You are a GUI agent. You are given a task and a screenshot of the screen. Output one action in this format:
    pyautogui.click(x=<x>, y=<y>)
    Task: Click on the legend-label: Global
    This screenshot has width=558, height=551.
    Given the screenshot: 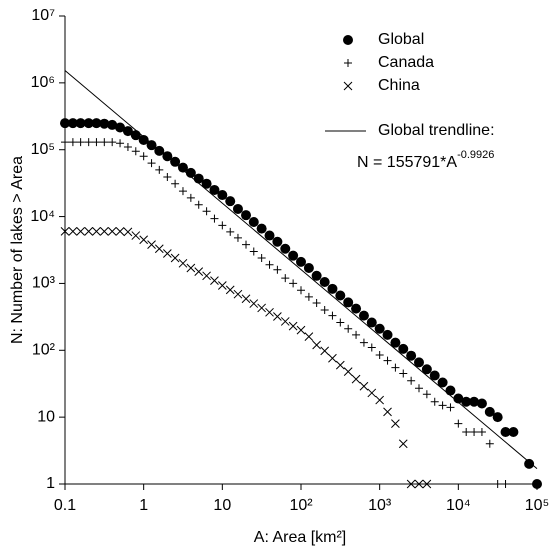 What is the action you would take?
    pyautogui.click(x=401, y=39)
    